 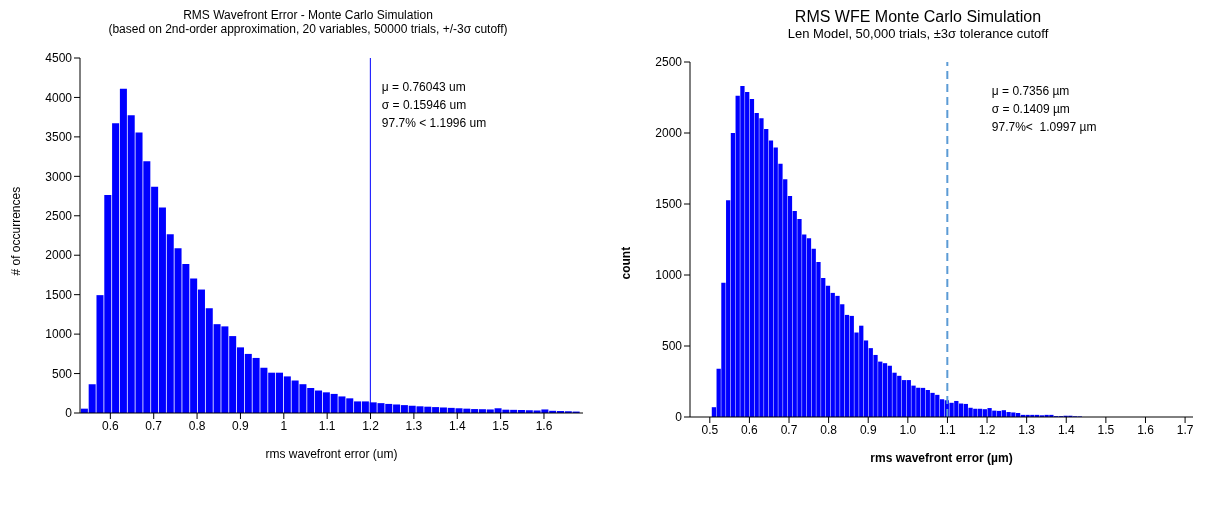 I want to click on chart-title: RMS WFE Monte Carlo Simulation, so click(x=918, y=17).